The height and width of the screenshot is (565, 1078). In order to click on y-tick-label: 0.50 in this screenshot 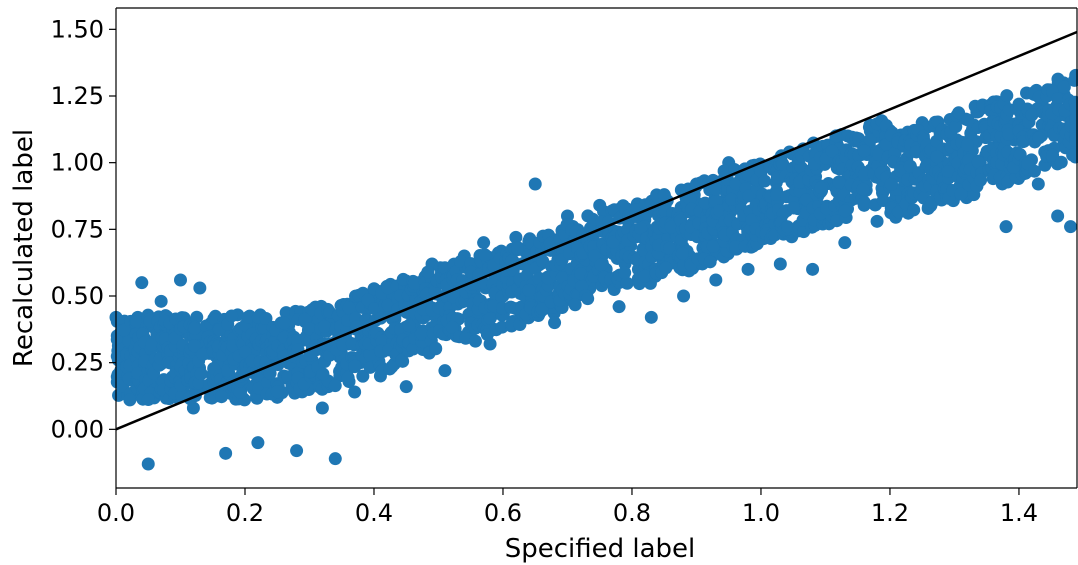, I will do `click(77, 296)`.